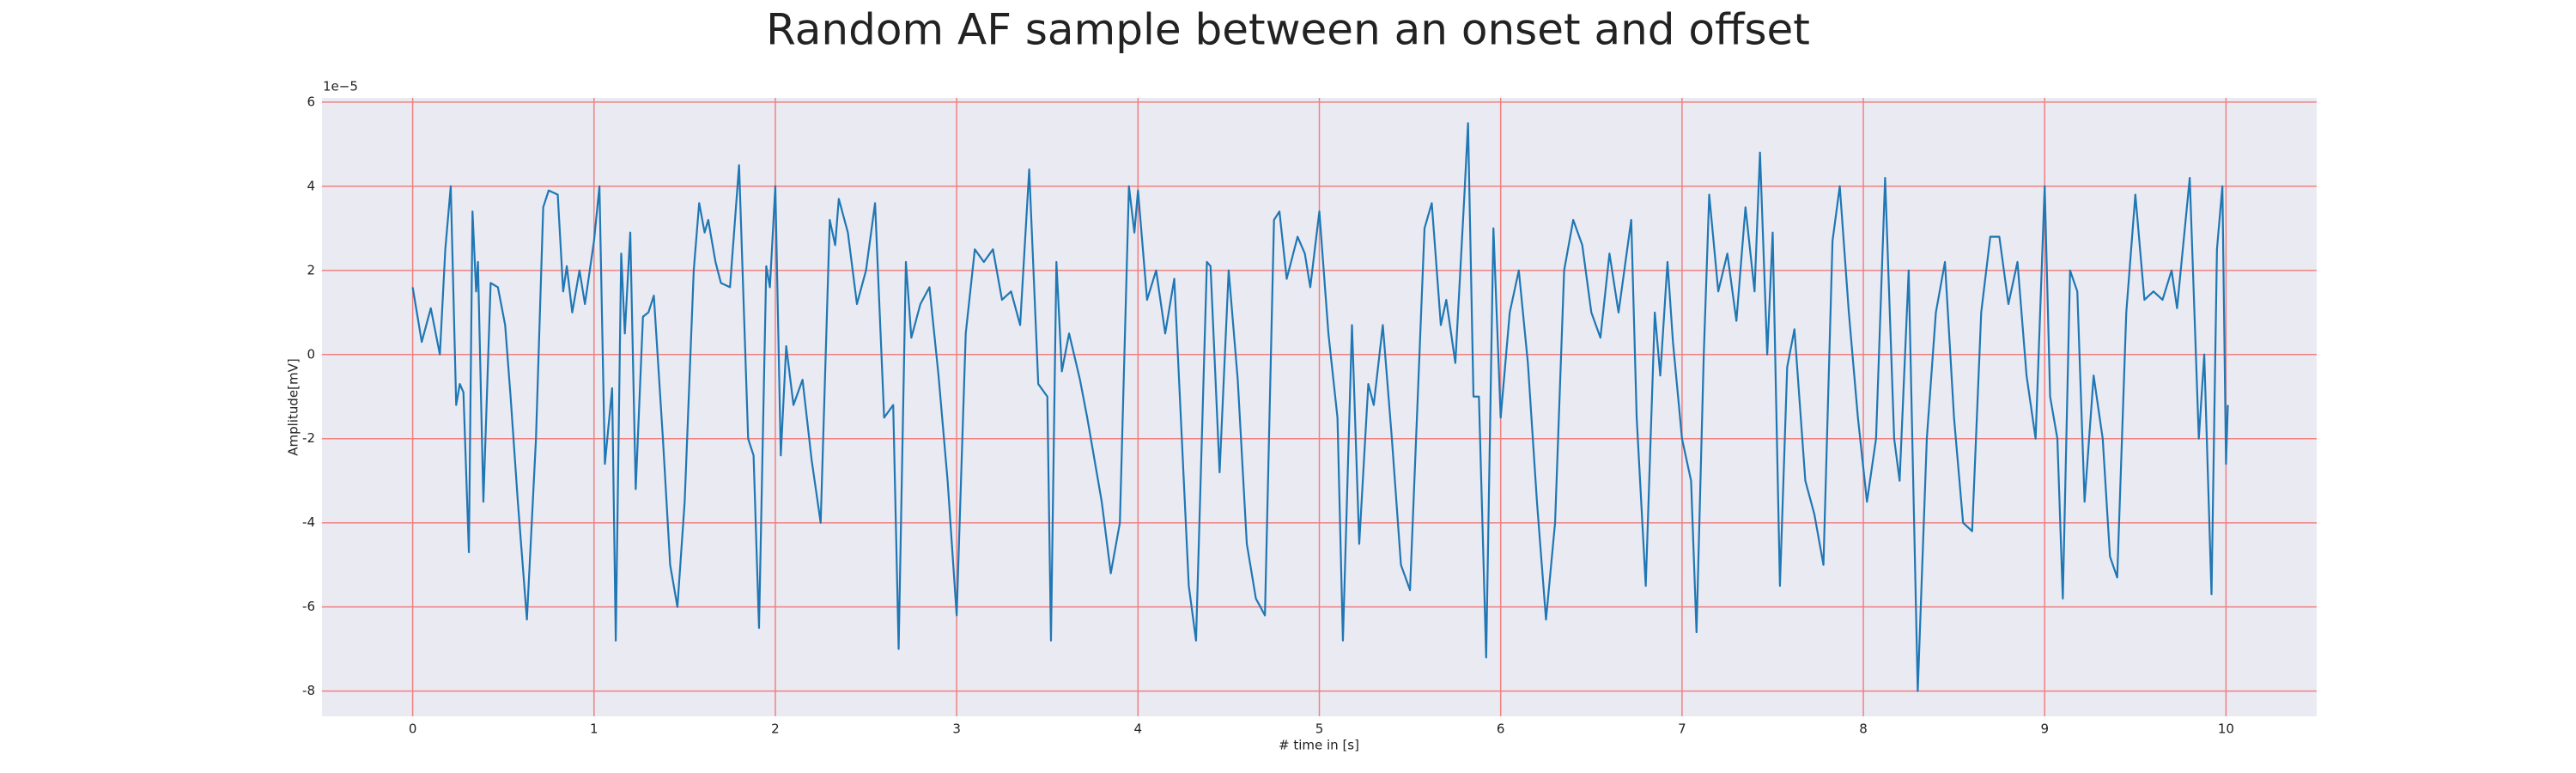 The width and height of the screenshot is (2576, 773). I want to click on y-axis-label: Amplitude[mV], so click(293, 406).